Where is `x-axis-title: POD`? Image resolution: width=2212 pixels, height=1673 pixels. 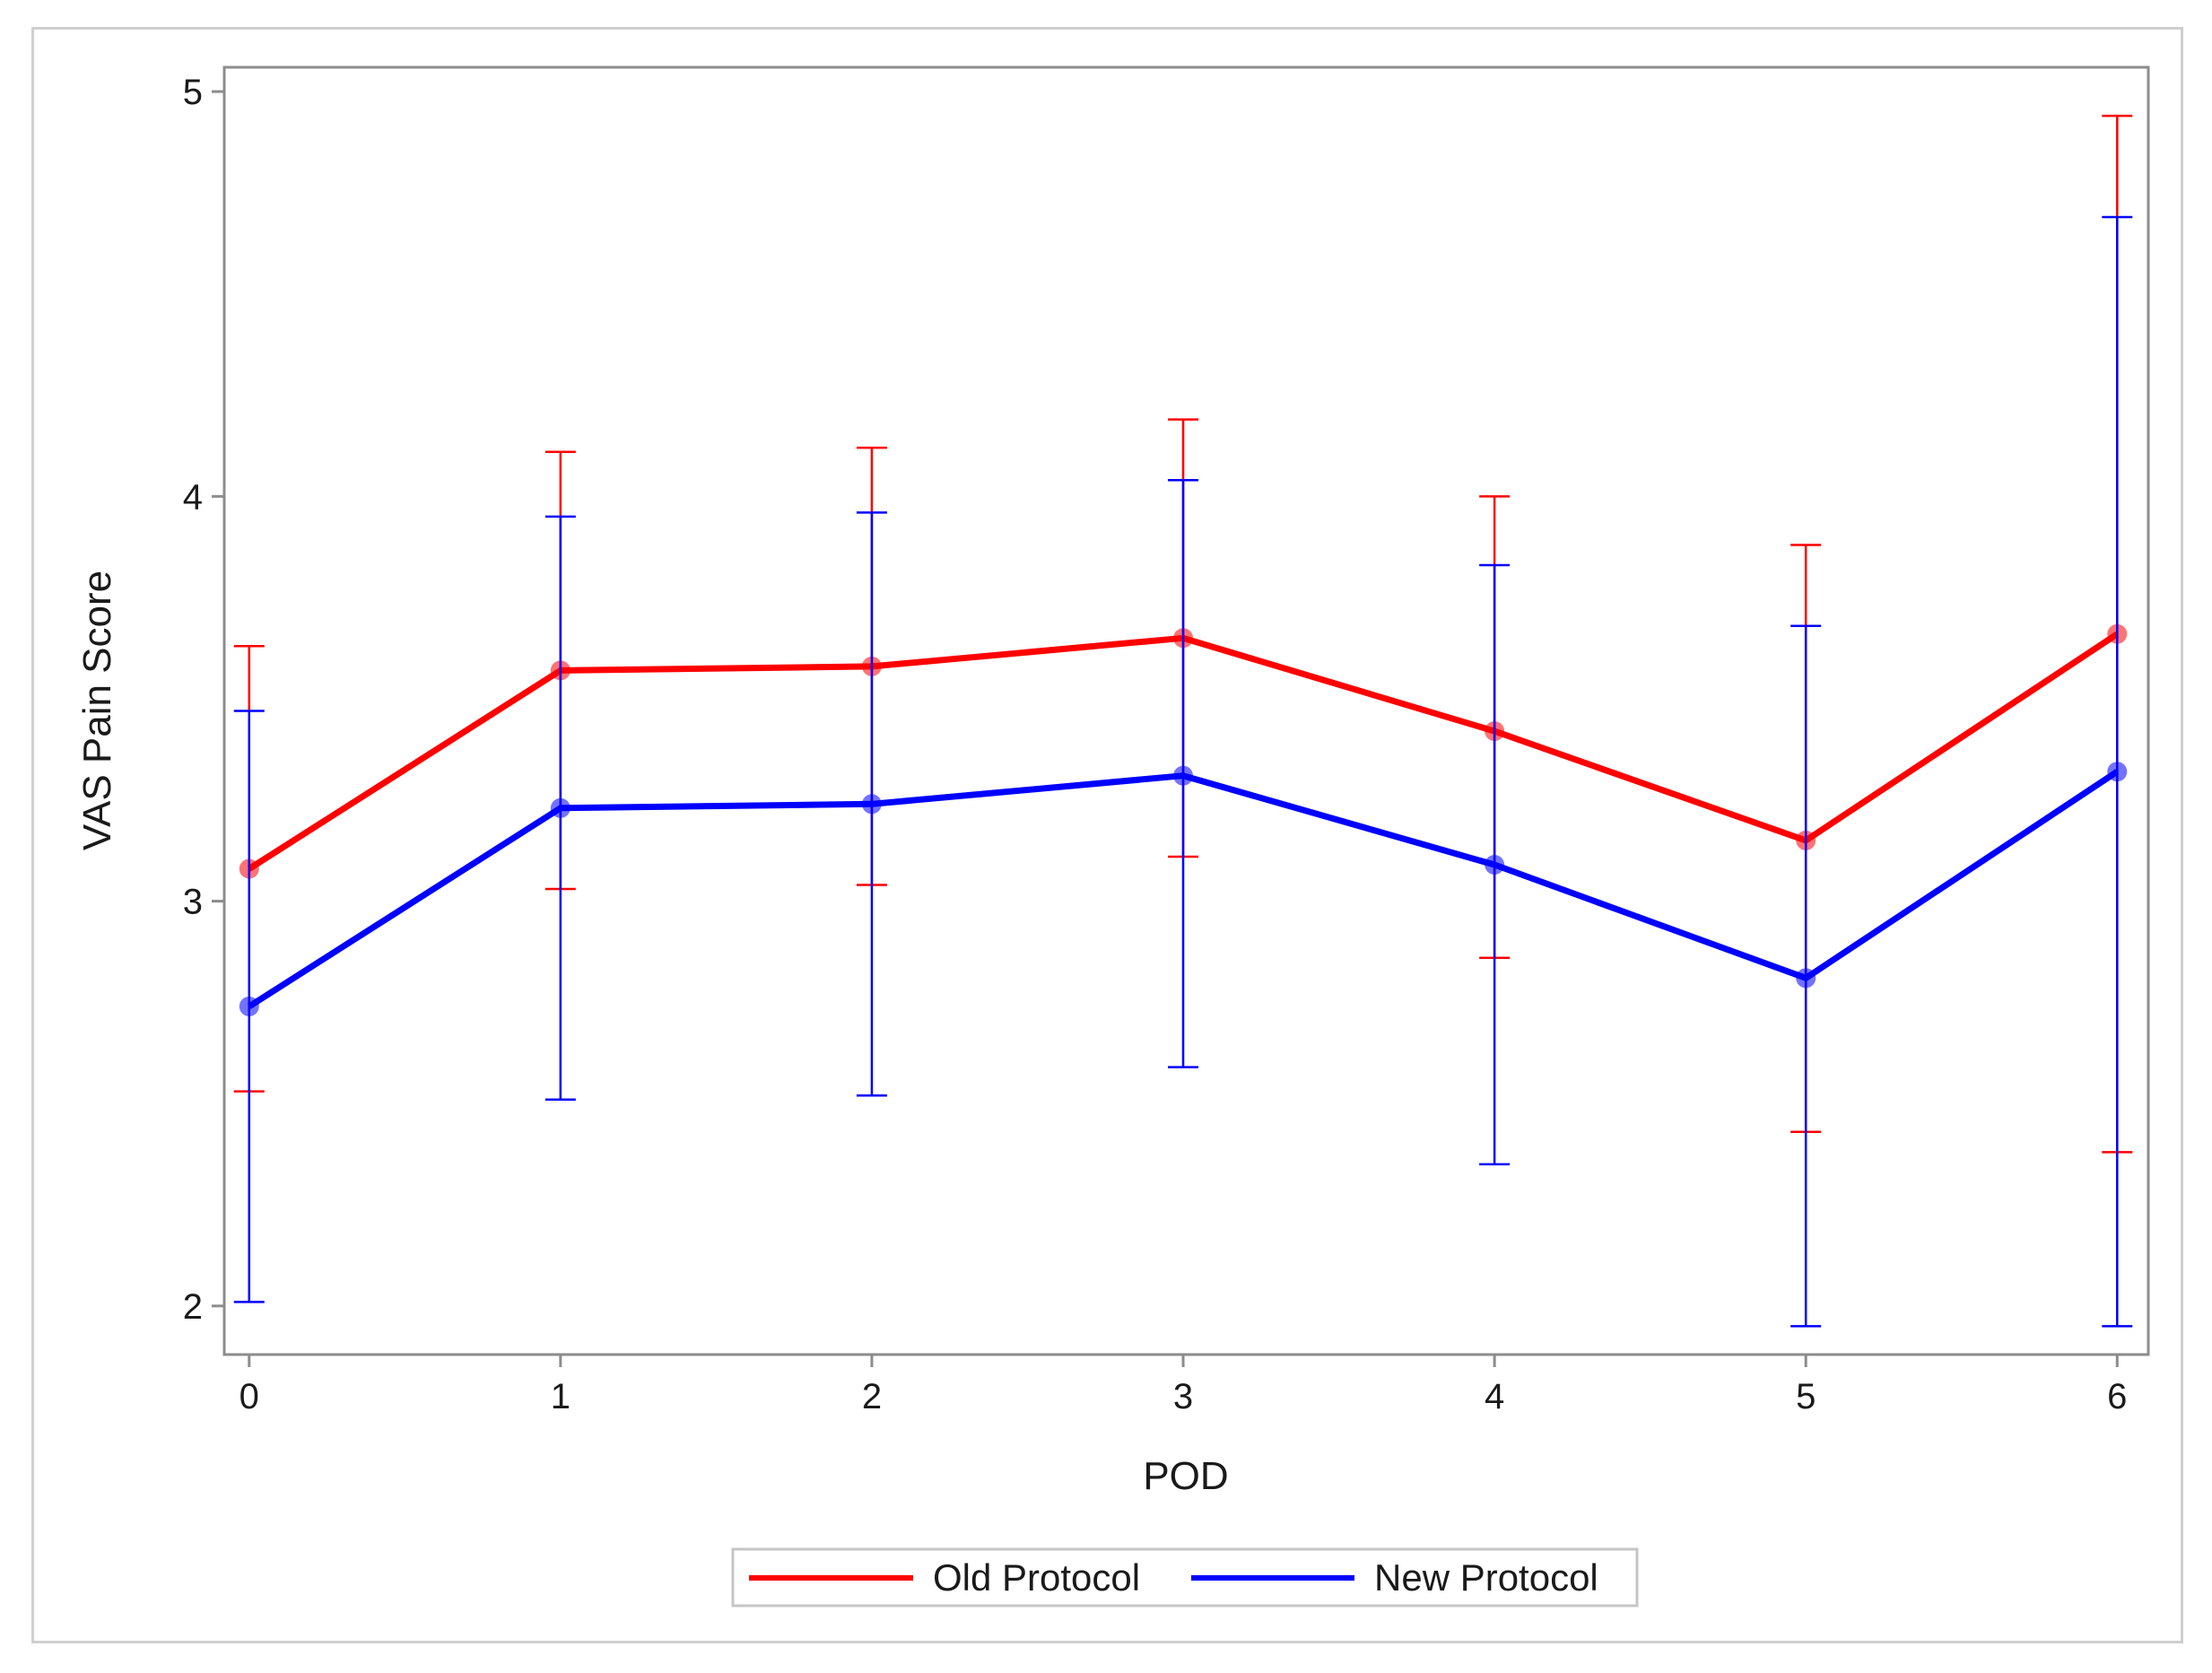
x-axis-title: POD is located at coordinates (1185, 1476).